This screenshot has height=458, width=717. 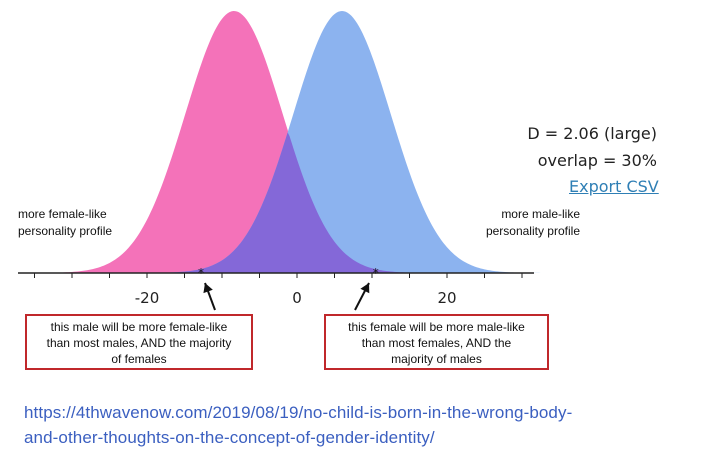 What do you see at coordinates (65, 231) in the screenshot?
I see `left-label-line-2: personality profile` at bounding box center [65, 231].